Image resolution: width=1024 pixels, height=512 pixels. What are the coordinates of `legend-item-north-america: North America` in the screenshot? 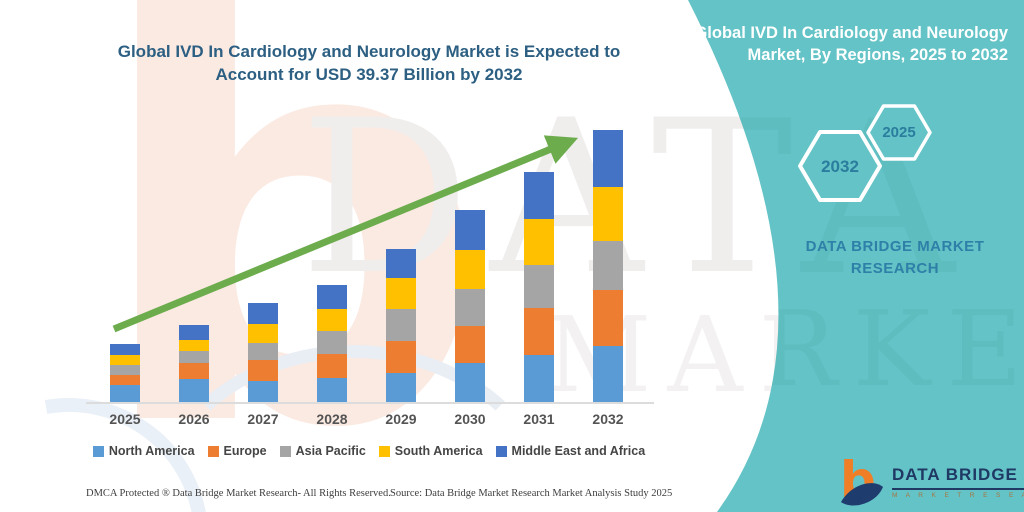 It's located at (143, 451).